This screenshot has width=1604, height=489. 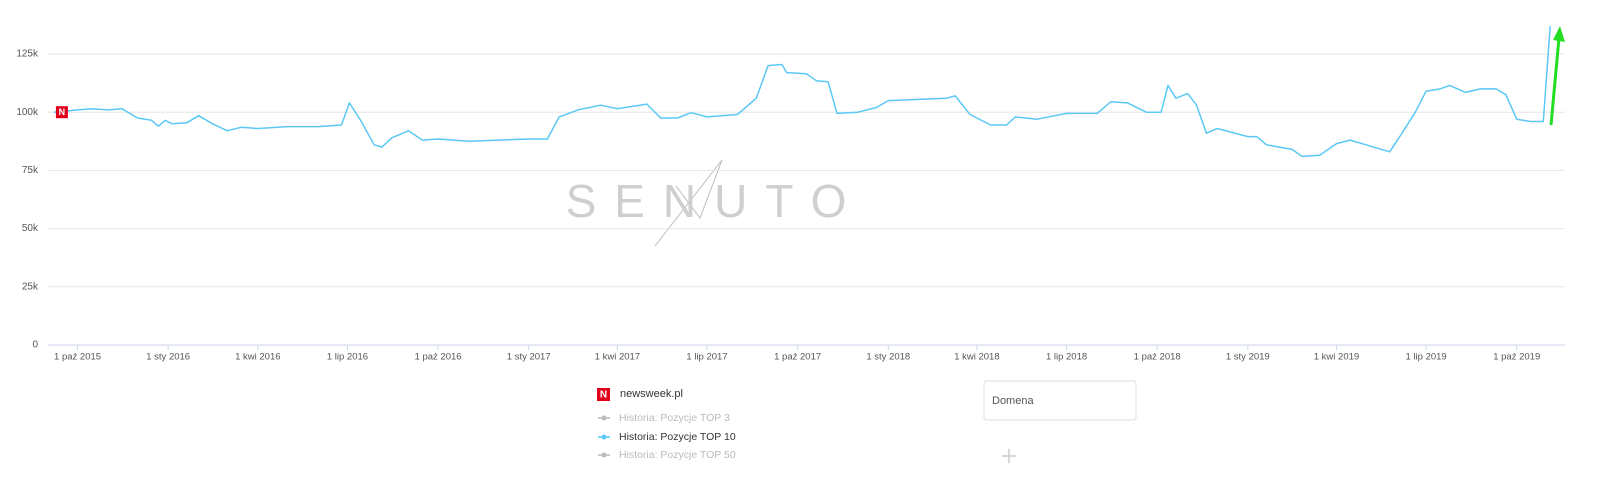 What do you see at coordinates (27, 54) in the screenshot?
I see `y-tick-label: 125k` at bounding box center [27, 54].